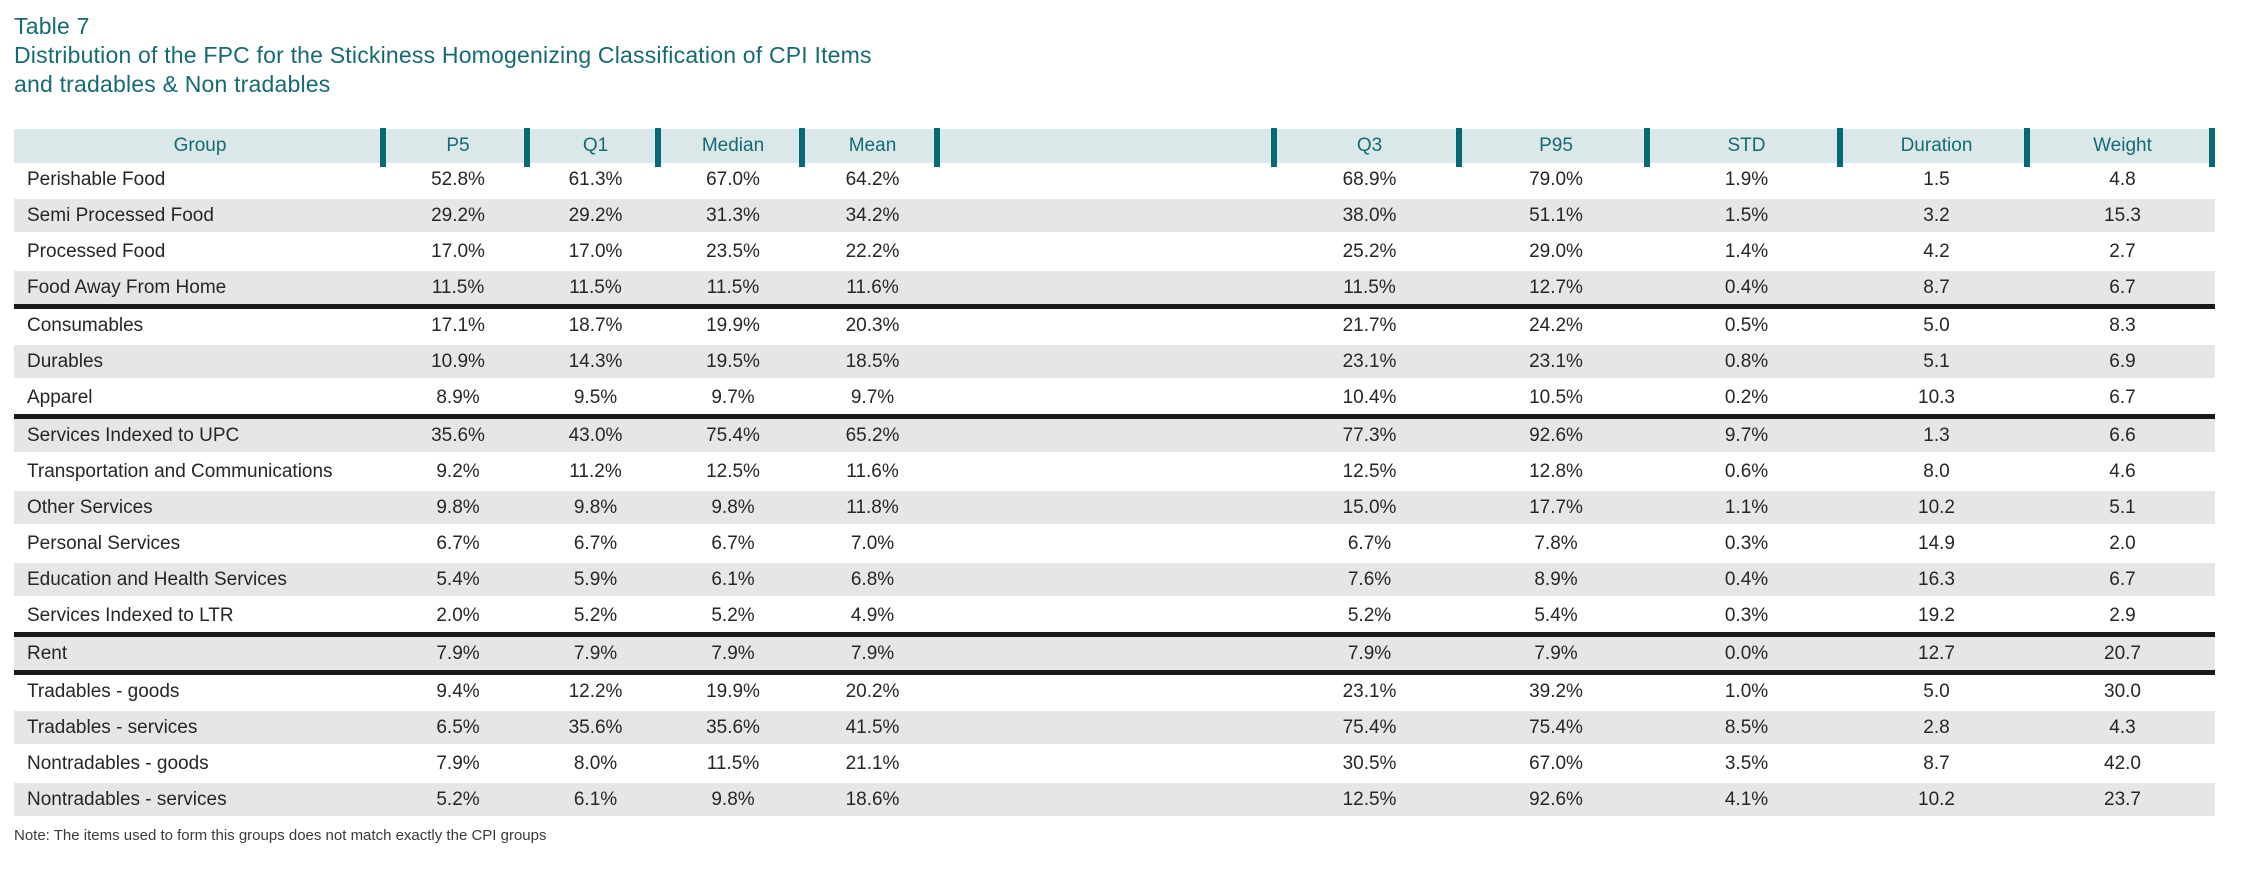 This screenshot has height=874, width=2250. What do you see at coordinates (2122, 327) in the screenshot?
I see `cell-weight: 8.3` at bounding box center [2122, 327].